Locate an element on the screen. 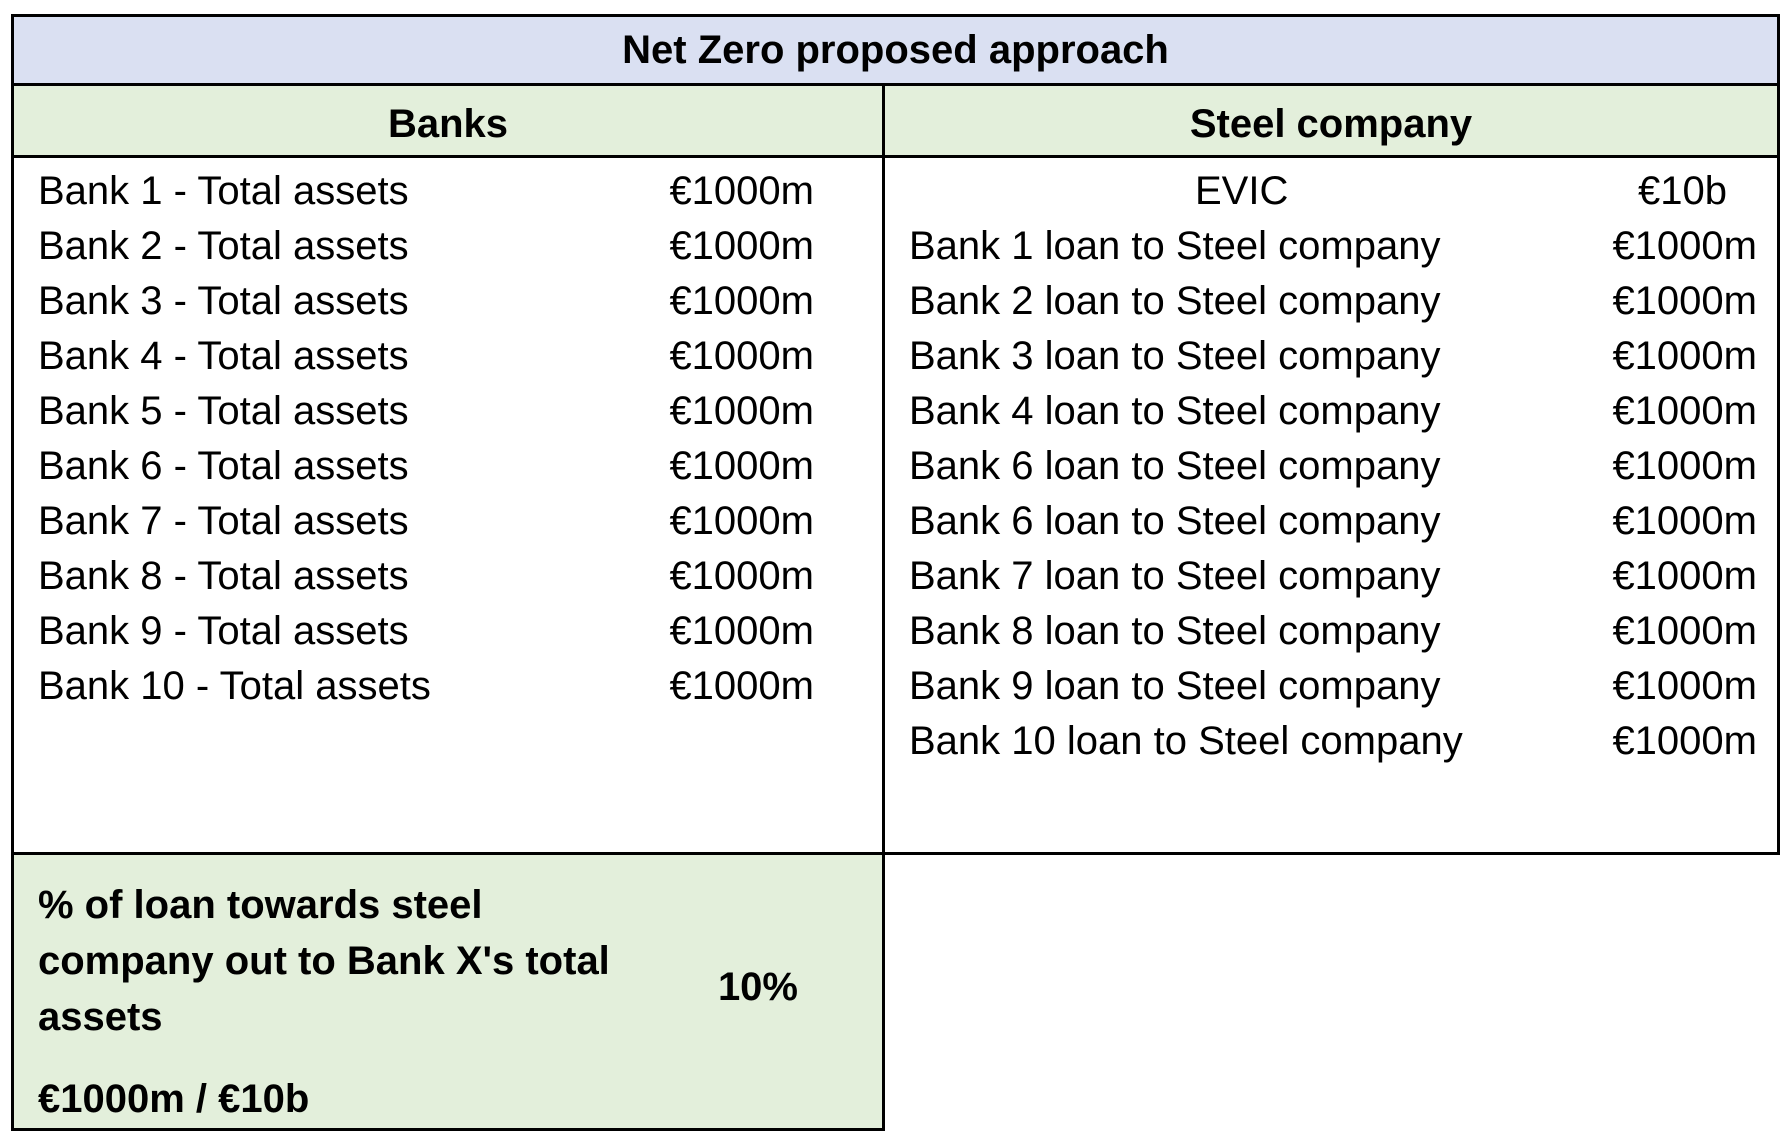 The width and height of the screenshot is (1789, 1146). bank-row-label: Bank 2 - Total assets is located at coordinates (223, 246).